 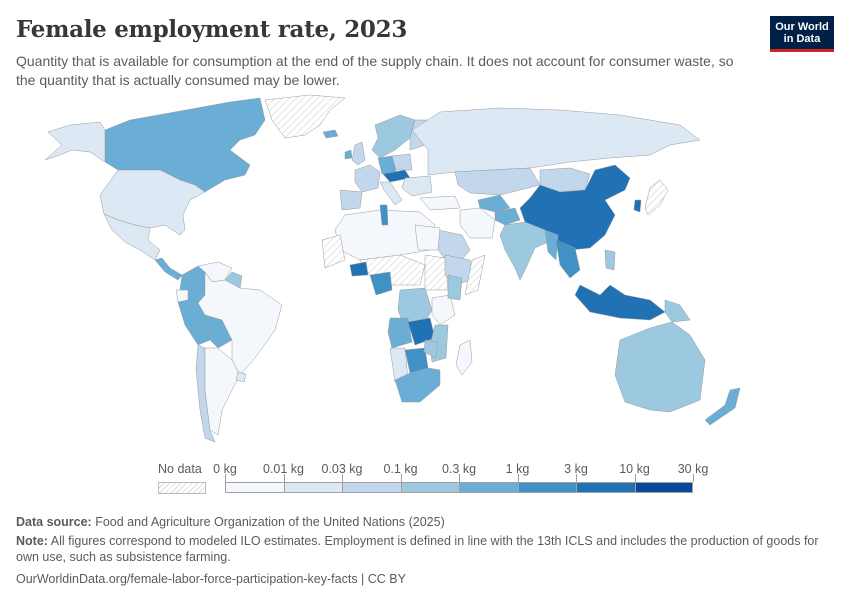 What do you see at coordinates (477, 223) in the screenshot?
I see `country-iran` at bounding box center [477, 223].